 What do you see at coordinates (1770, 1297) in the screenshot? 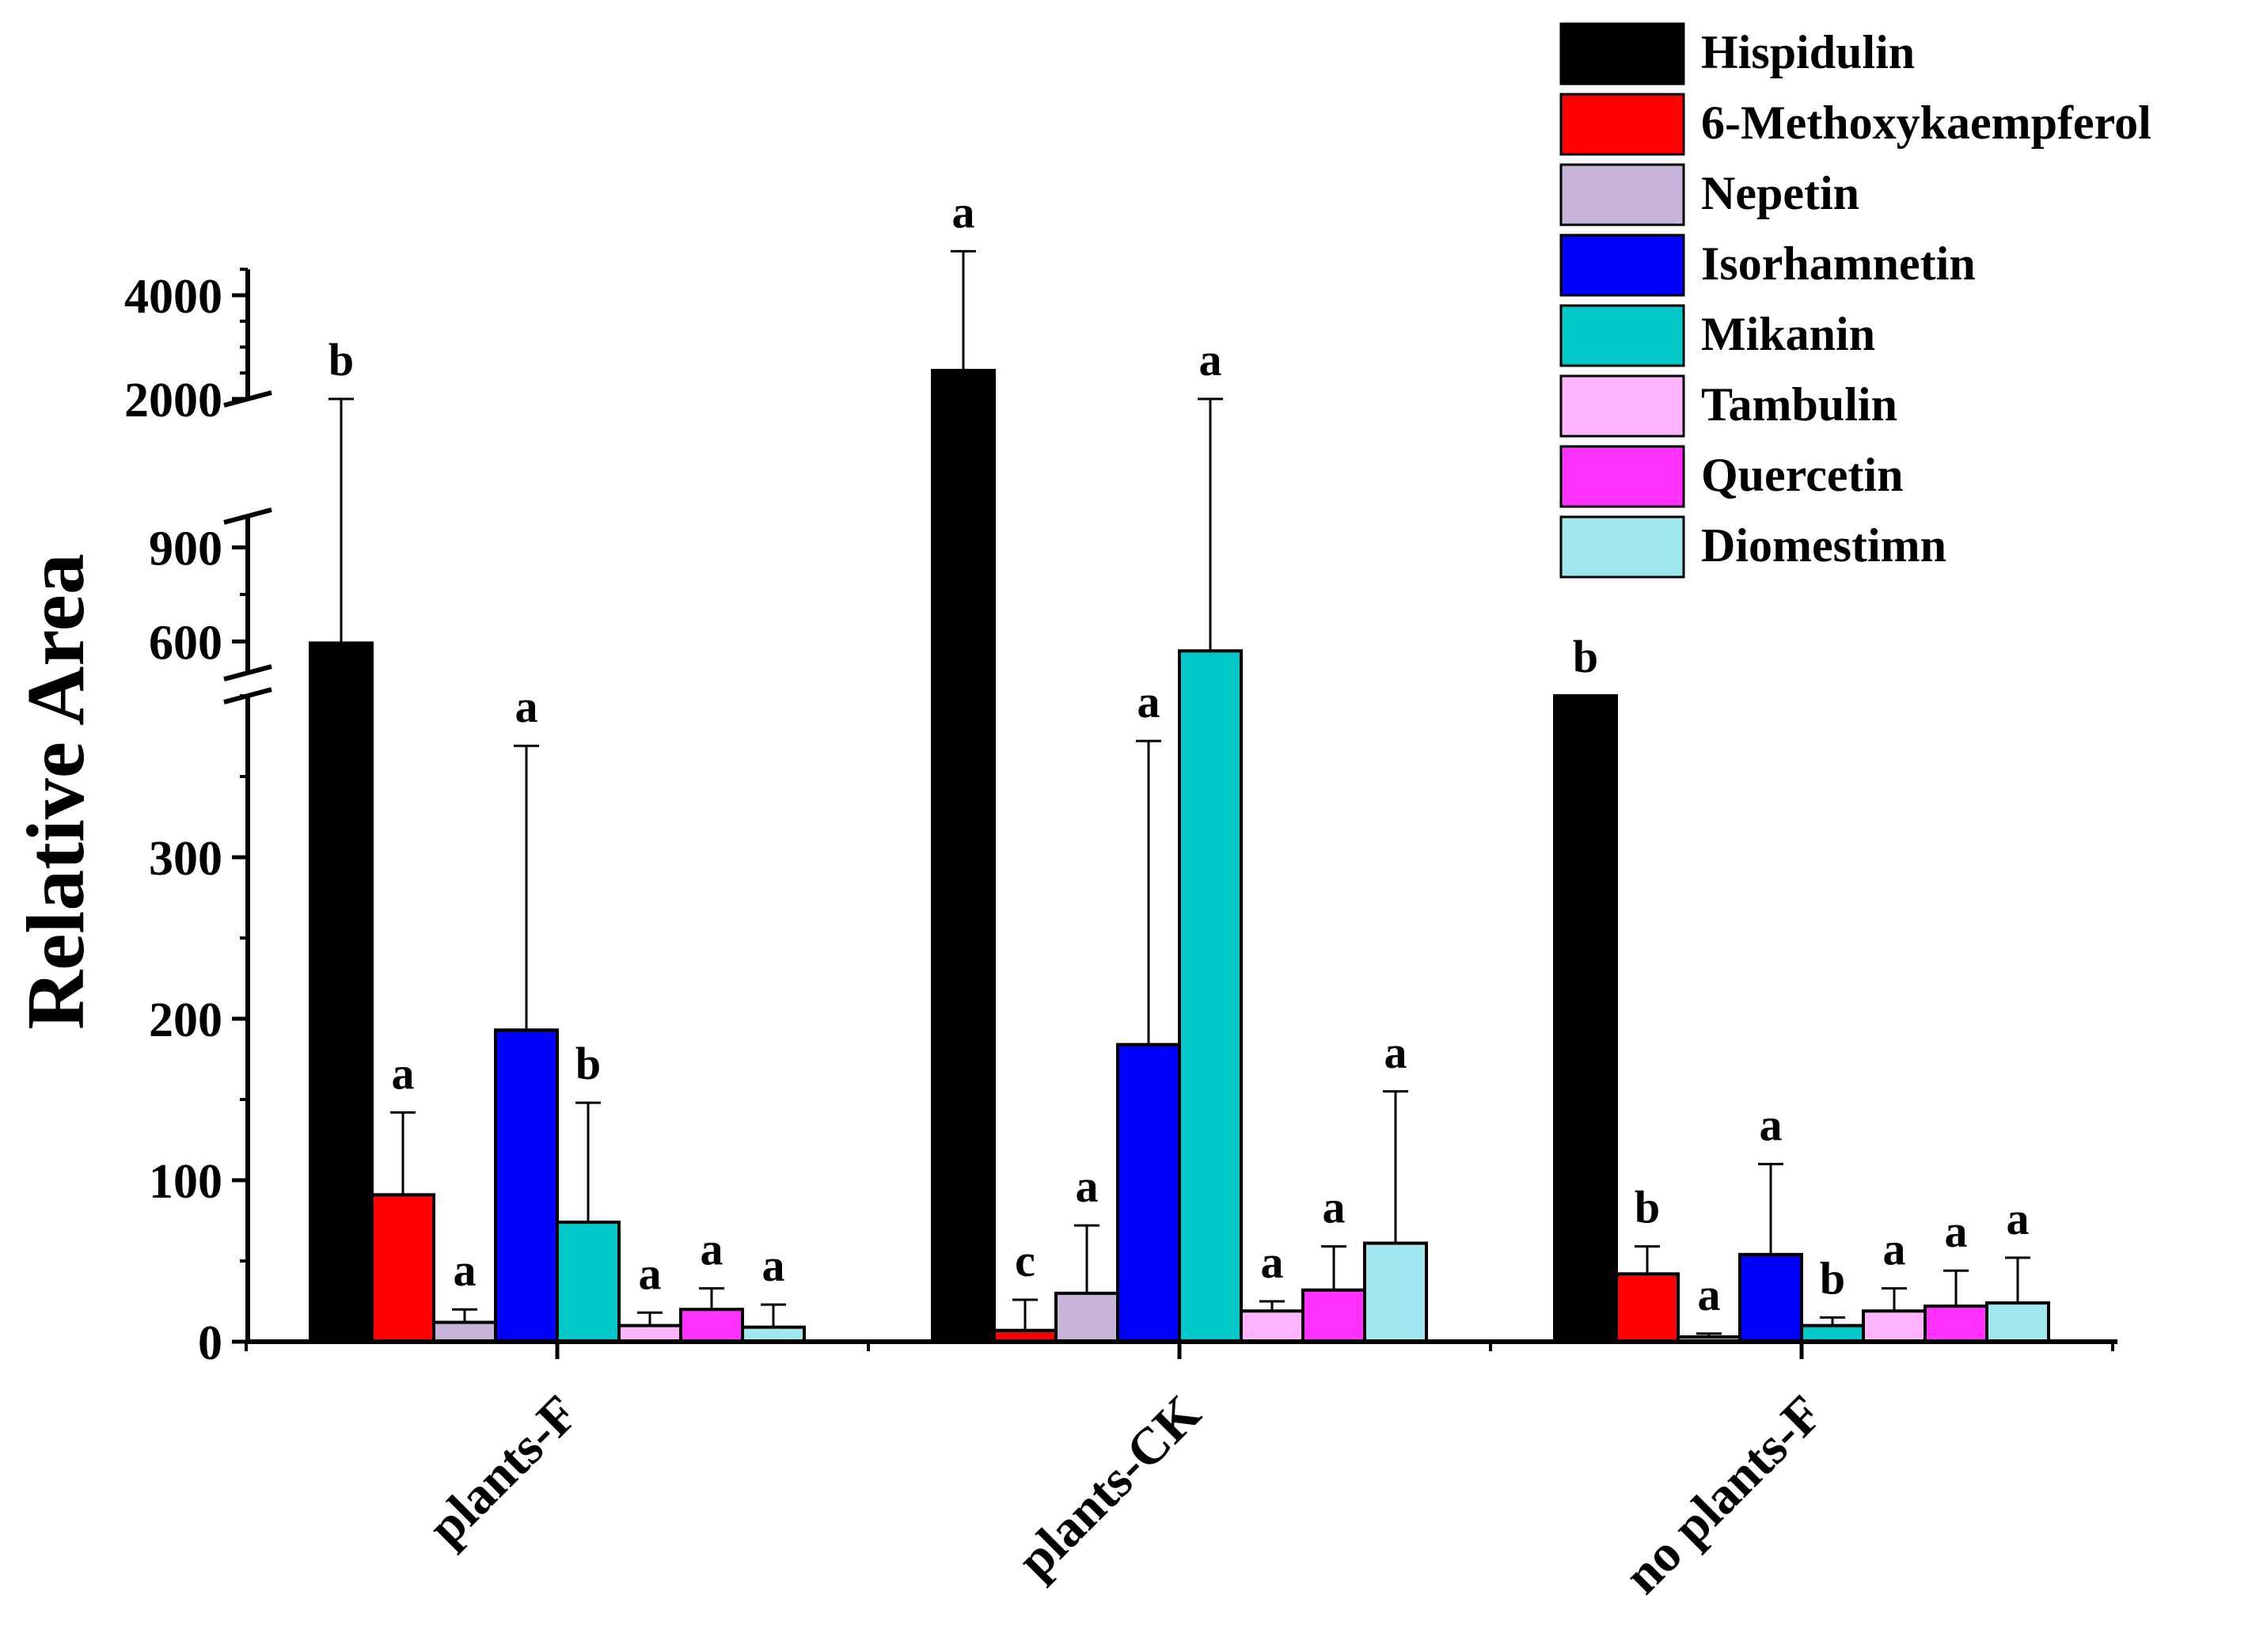
I see `bar-isorhamnetin-no-plants-f` at bounding box center [1770, 1297].